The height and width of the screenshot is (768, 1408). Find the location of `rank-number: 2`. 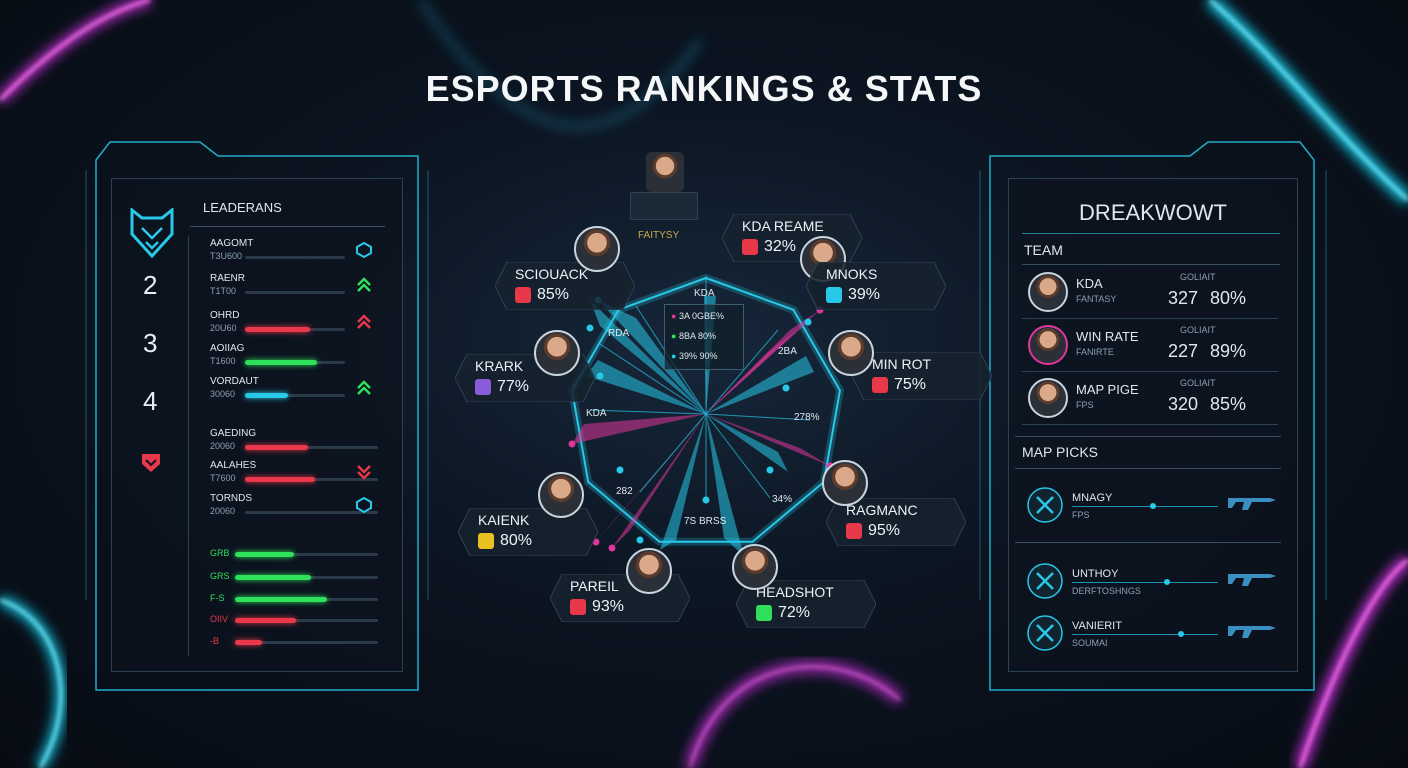

rank-number: 2 is located at coordinates (150, 285).